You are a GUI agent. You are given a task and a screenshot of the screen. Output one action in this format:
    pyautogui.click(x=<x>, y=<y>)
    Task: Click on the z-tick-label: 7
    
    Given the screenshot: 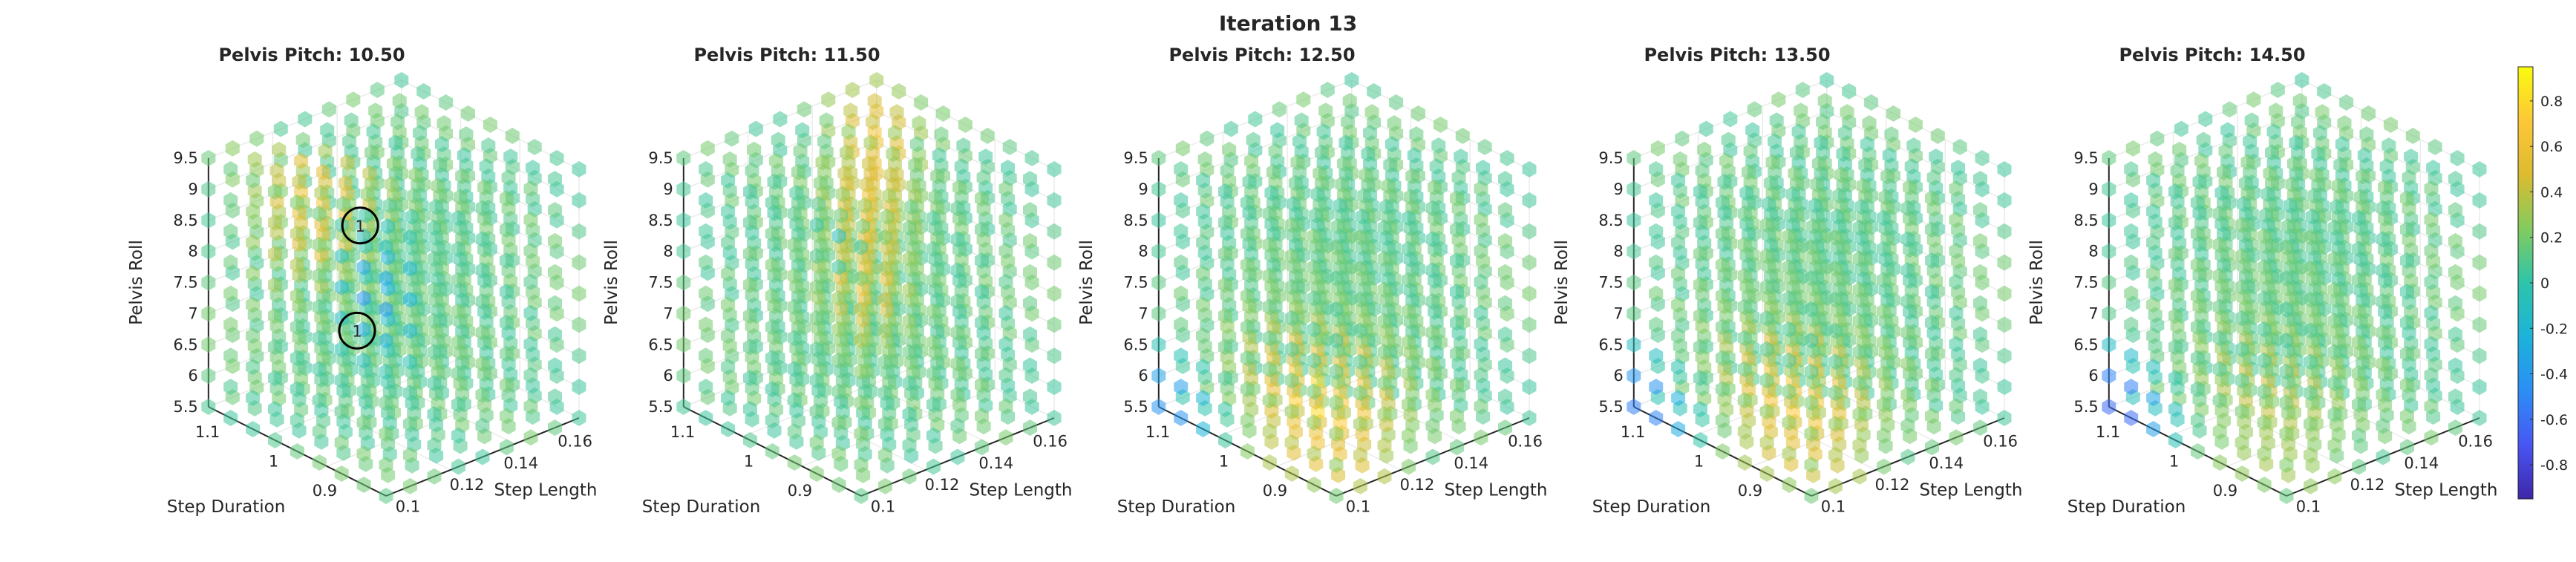 What is the action you would take?
    pyautogui.click(x=1618, y=313)
    